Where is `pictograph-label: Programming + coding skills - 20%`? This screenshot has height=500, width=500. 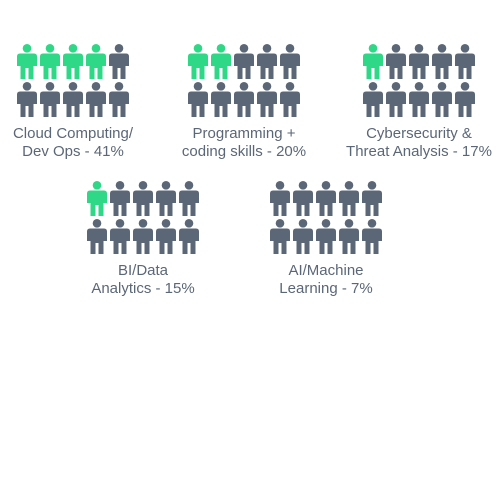
pictograph-label: Programming + coding skills - 20% is located at coordinates (244, 142).